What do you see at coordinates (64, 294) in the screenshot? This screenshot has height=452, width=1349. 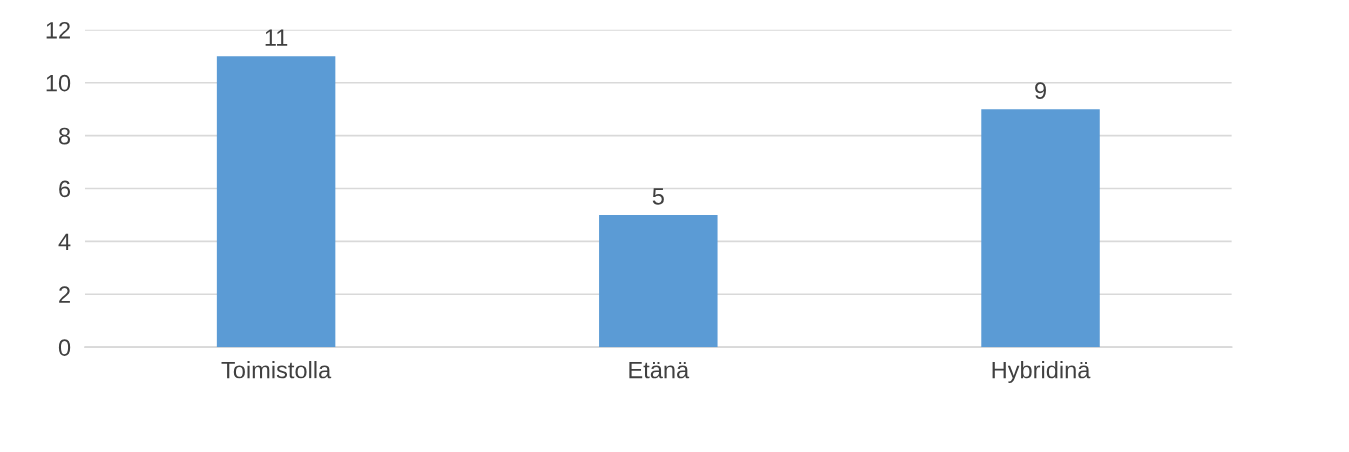 I see `y-tick-label: 2` at bounding box center [64, 294].